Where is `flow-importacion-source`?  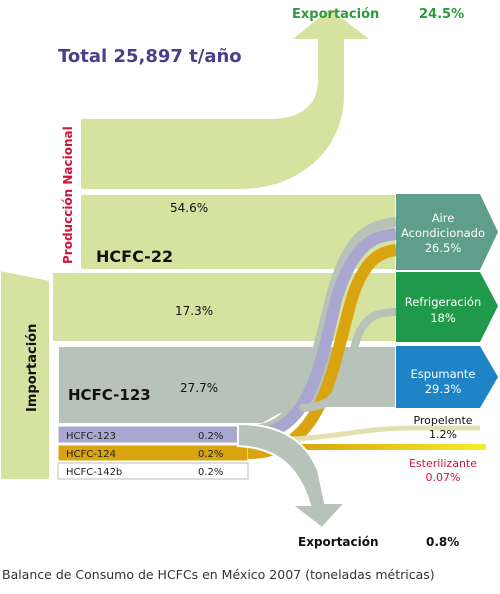 flow-importacion-source is located at coordinates (25, 374).